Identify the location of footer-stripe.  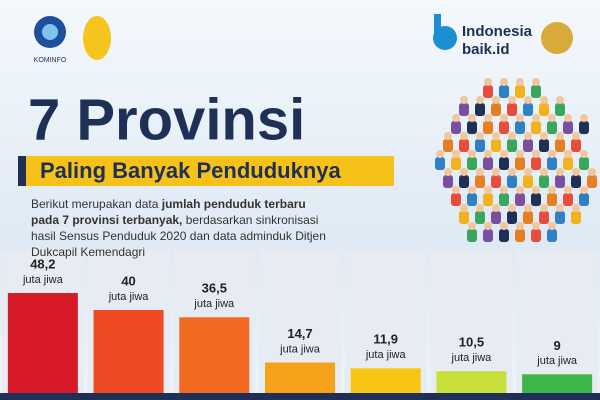
(300, 396).